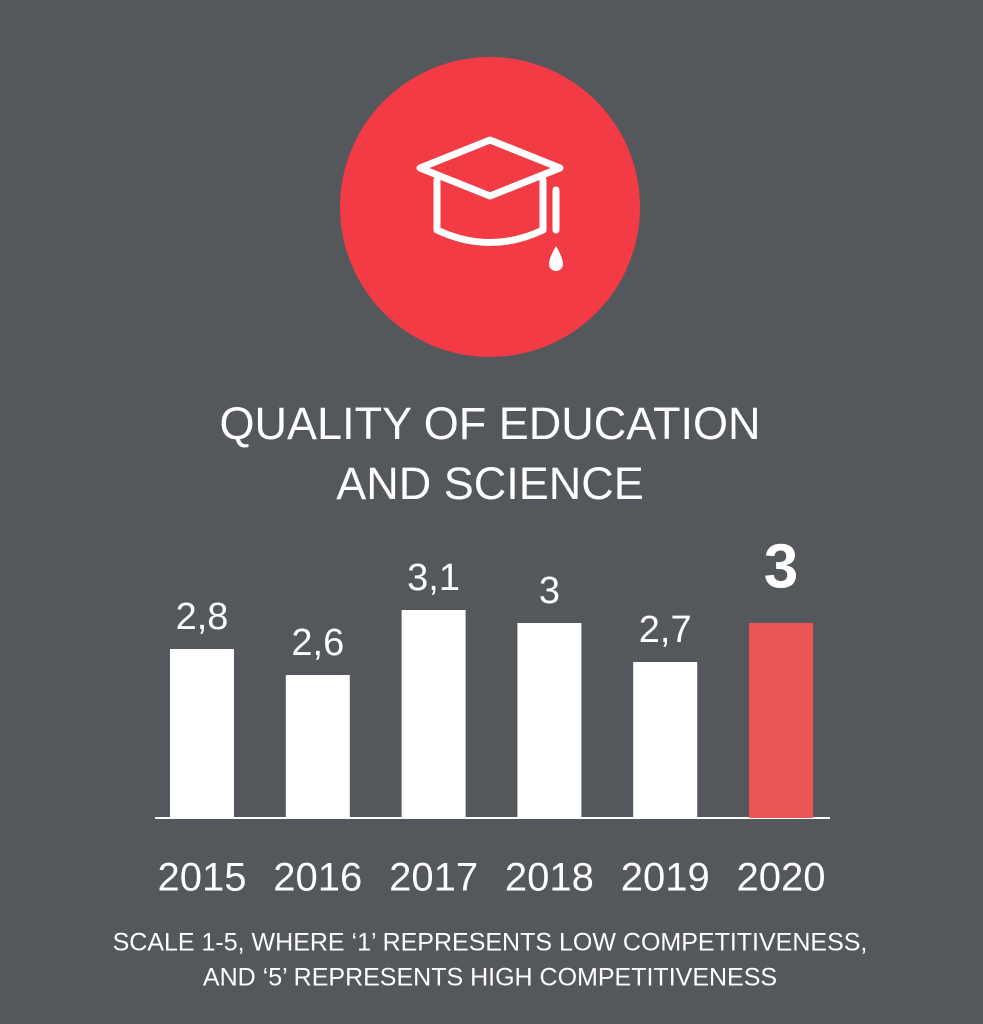  What do you see at coordinates (490, 191) in the screenshot?
I see `graduation-cap-icon` at bounding box center [490, 191].